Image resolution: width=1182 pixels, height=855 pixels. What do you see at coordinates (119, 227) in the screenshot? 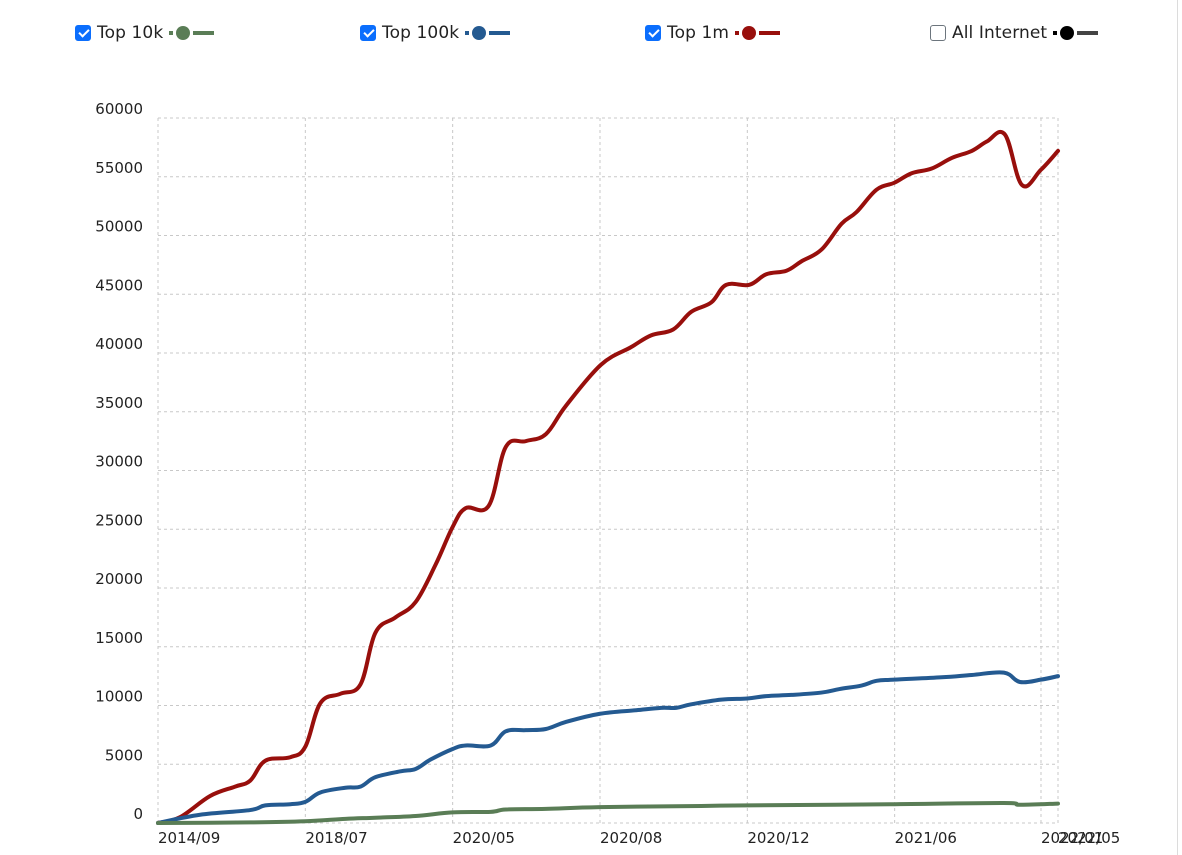
I see `y-tick-label: 50000` at bounding box center [119, 227].